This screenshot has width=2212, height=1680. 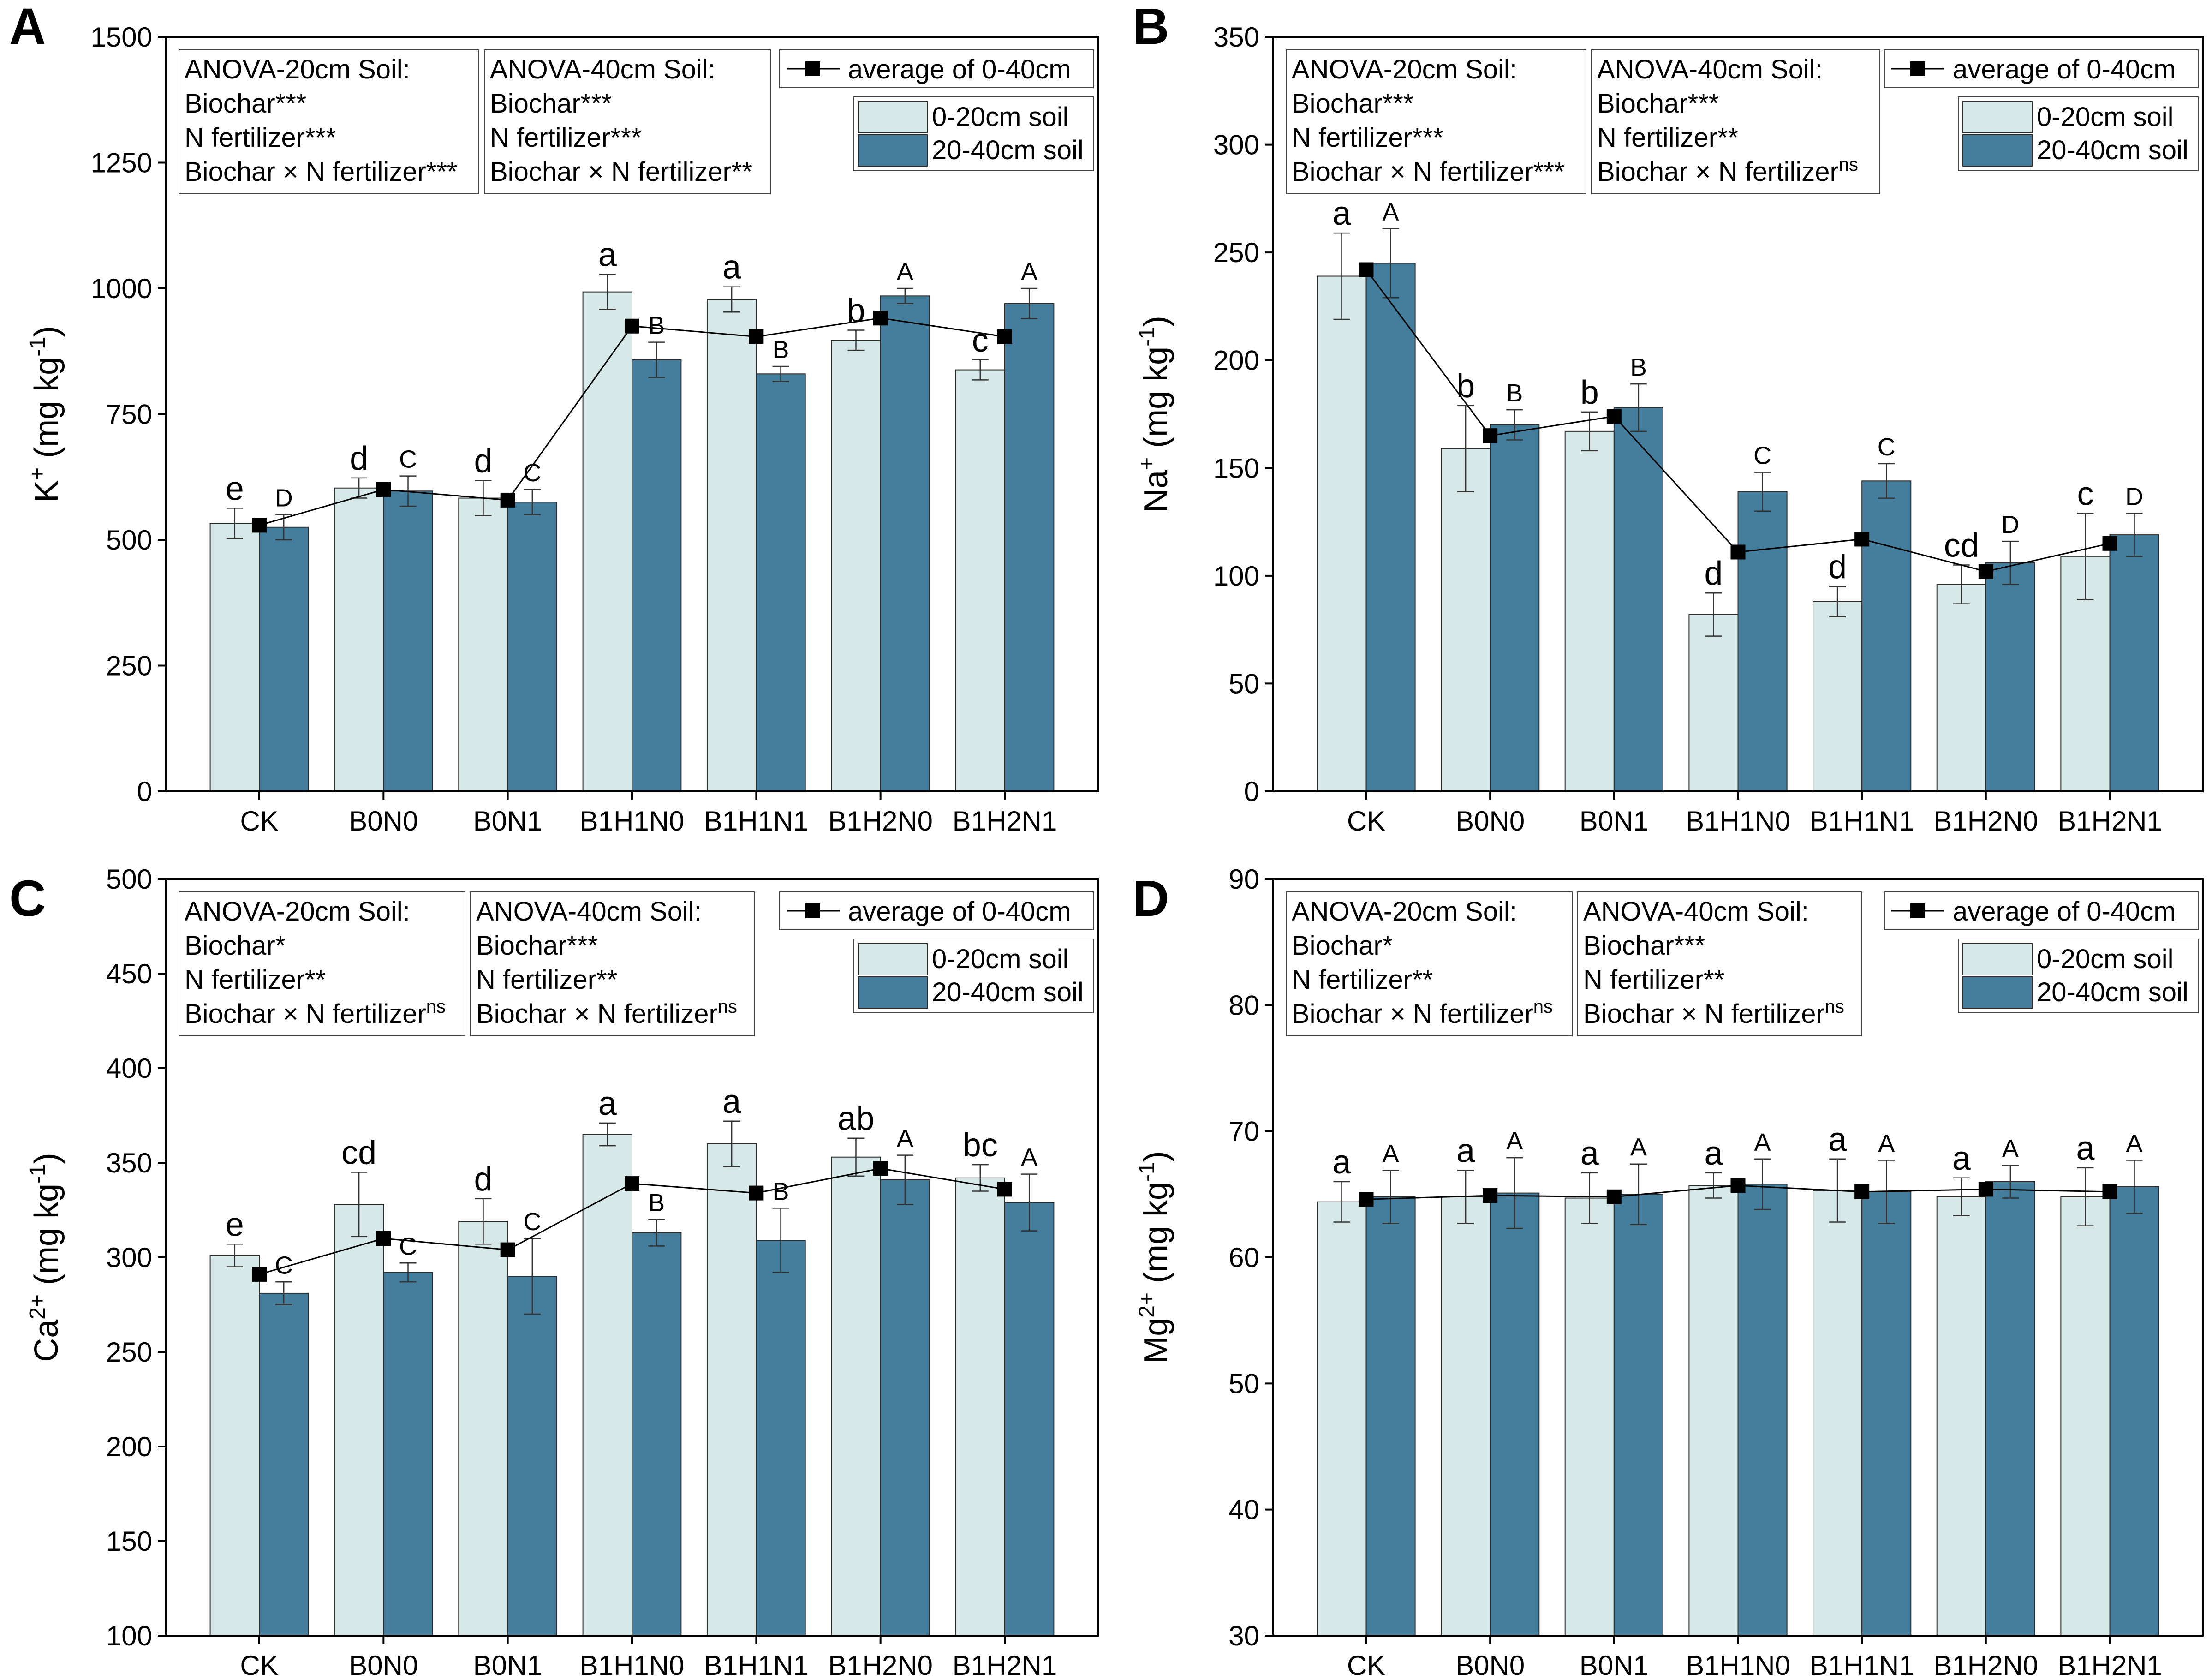 What do you see at coordinates (1243, 1258) in the screenshot?
I see `y-tick-label: 60` at bounding box center [1243, 1258].